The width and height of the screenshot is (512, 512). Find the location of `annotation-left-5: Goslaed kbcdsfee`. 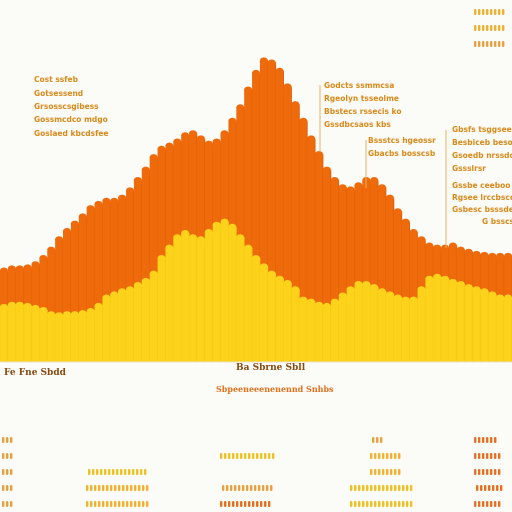

annotation-left-5: Goslaed kbcdsfee is located at coordinates (71, 133).